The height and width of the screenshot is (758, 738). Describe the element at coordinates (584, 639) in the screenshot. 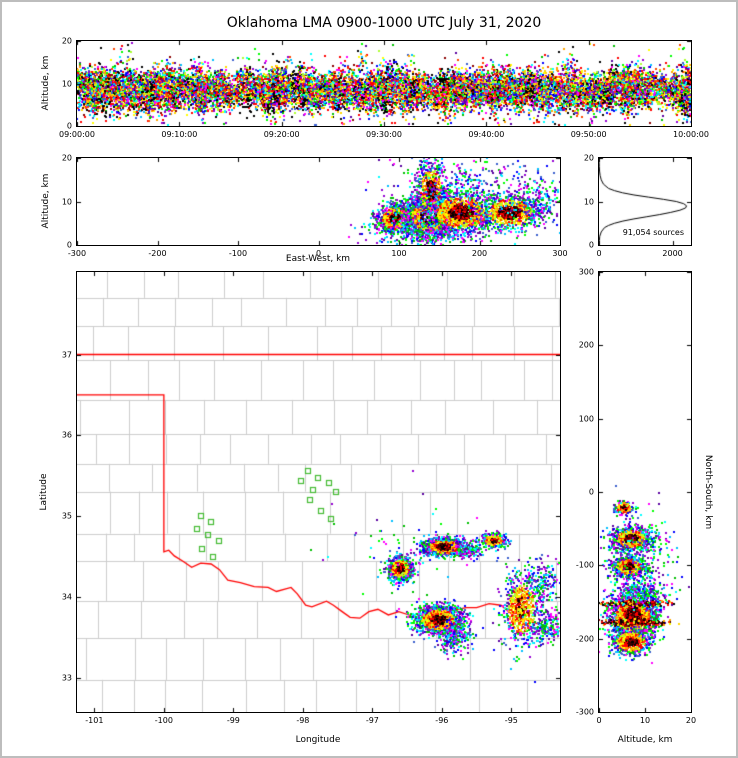

I see `y-tick-label: -200` at that location.